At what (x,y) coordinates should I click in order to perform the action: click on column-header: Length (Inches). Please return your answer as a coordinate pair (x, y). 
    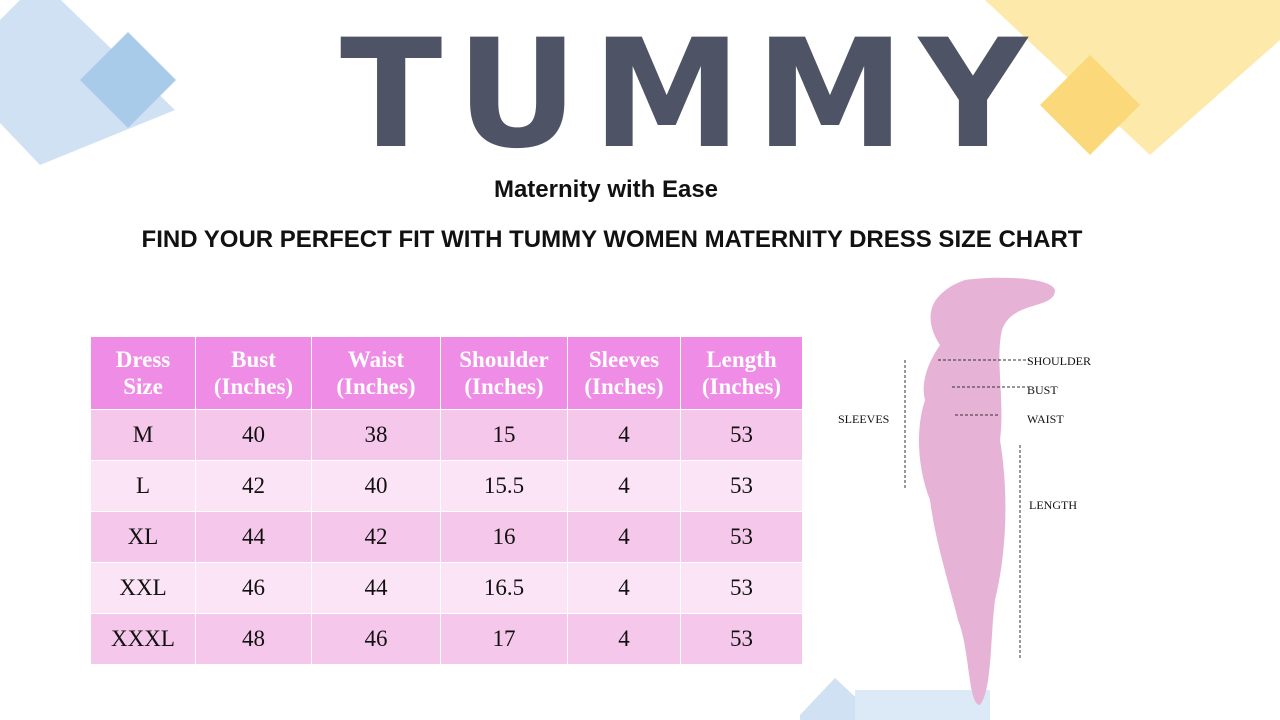
    Looking at the image, I should click on (741, 373).